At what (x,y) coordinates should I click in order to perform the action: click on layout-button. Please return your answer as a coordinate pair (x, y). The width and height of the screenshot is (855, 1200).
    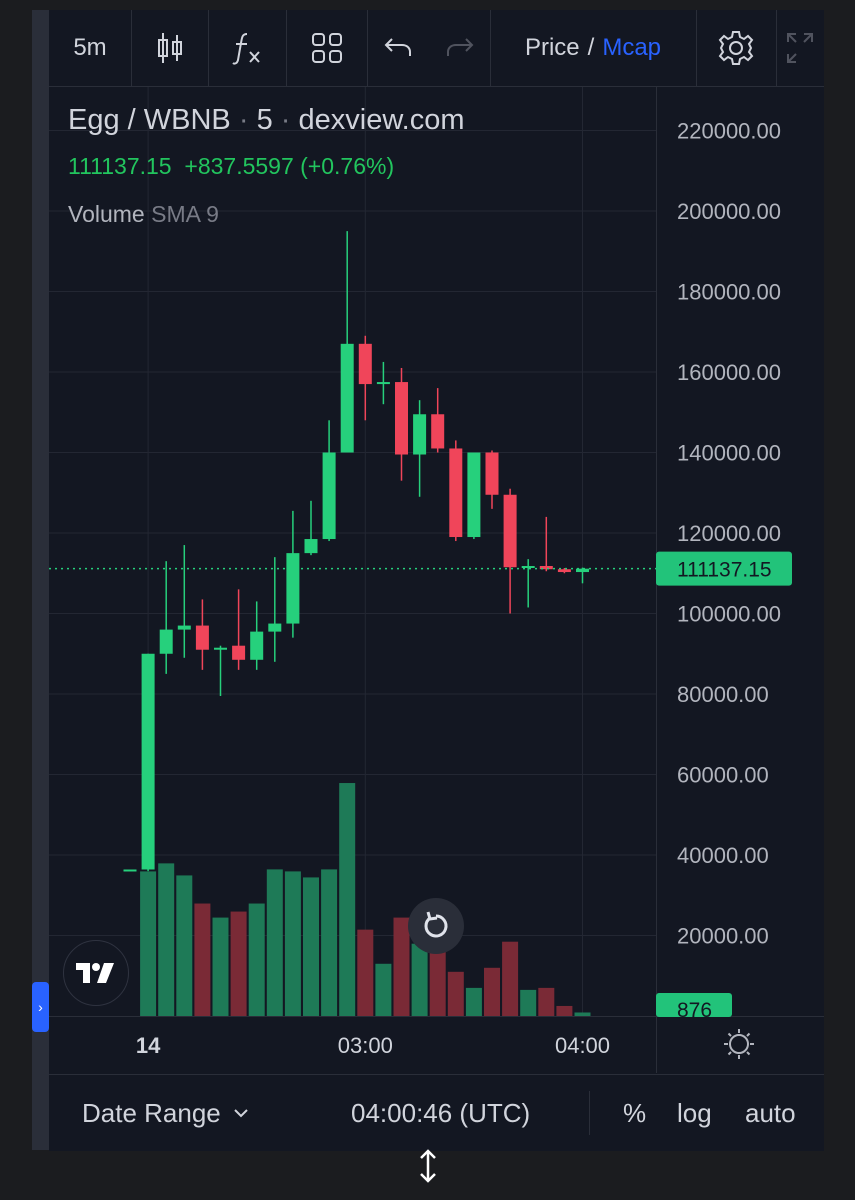
    Looking at the image, I should click on (327, 48).